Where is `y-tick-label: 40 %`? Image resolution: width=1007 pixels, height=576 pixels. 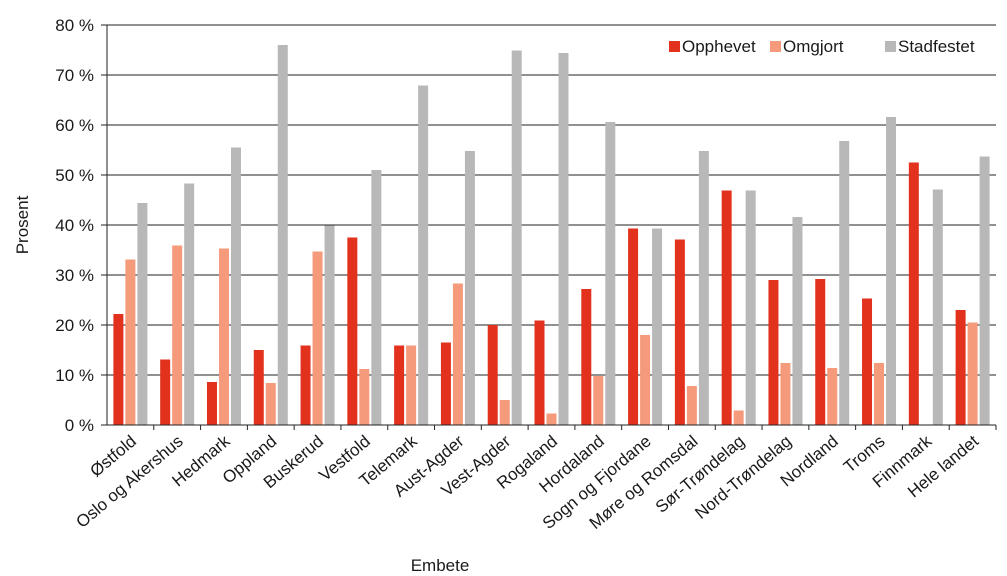
y-tick-label: 40 % is located at coordinates (74, 225).